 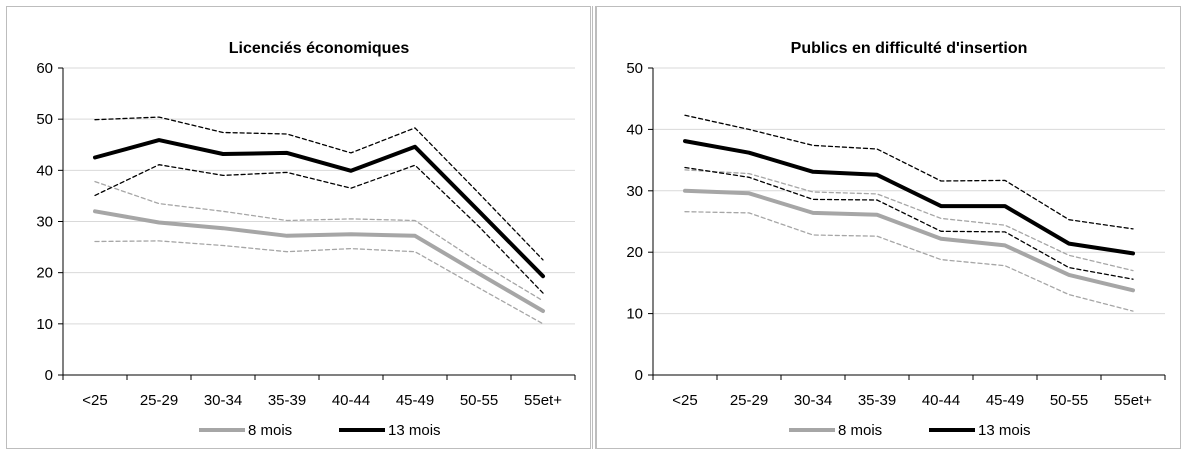 I want to click on y-tick-label: 60, so click(x=44, y=68).